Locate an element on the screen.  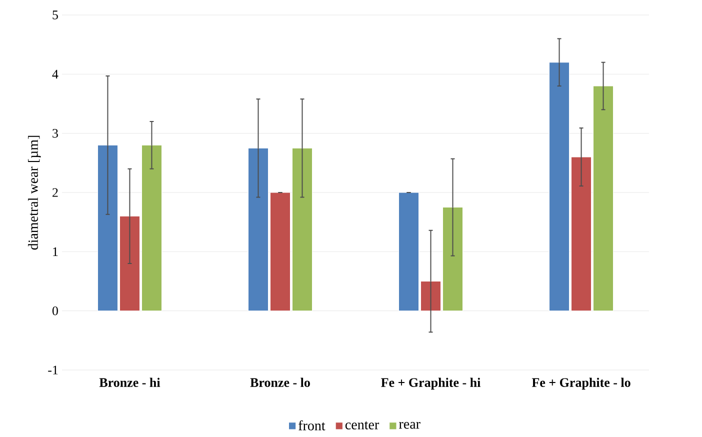
y-tick-label: 3 is located at coordinates (55, 133).